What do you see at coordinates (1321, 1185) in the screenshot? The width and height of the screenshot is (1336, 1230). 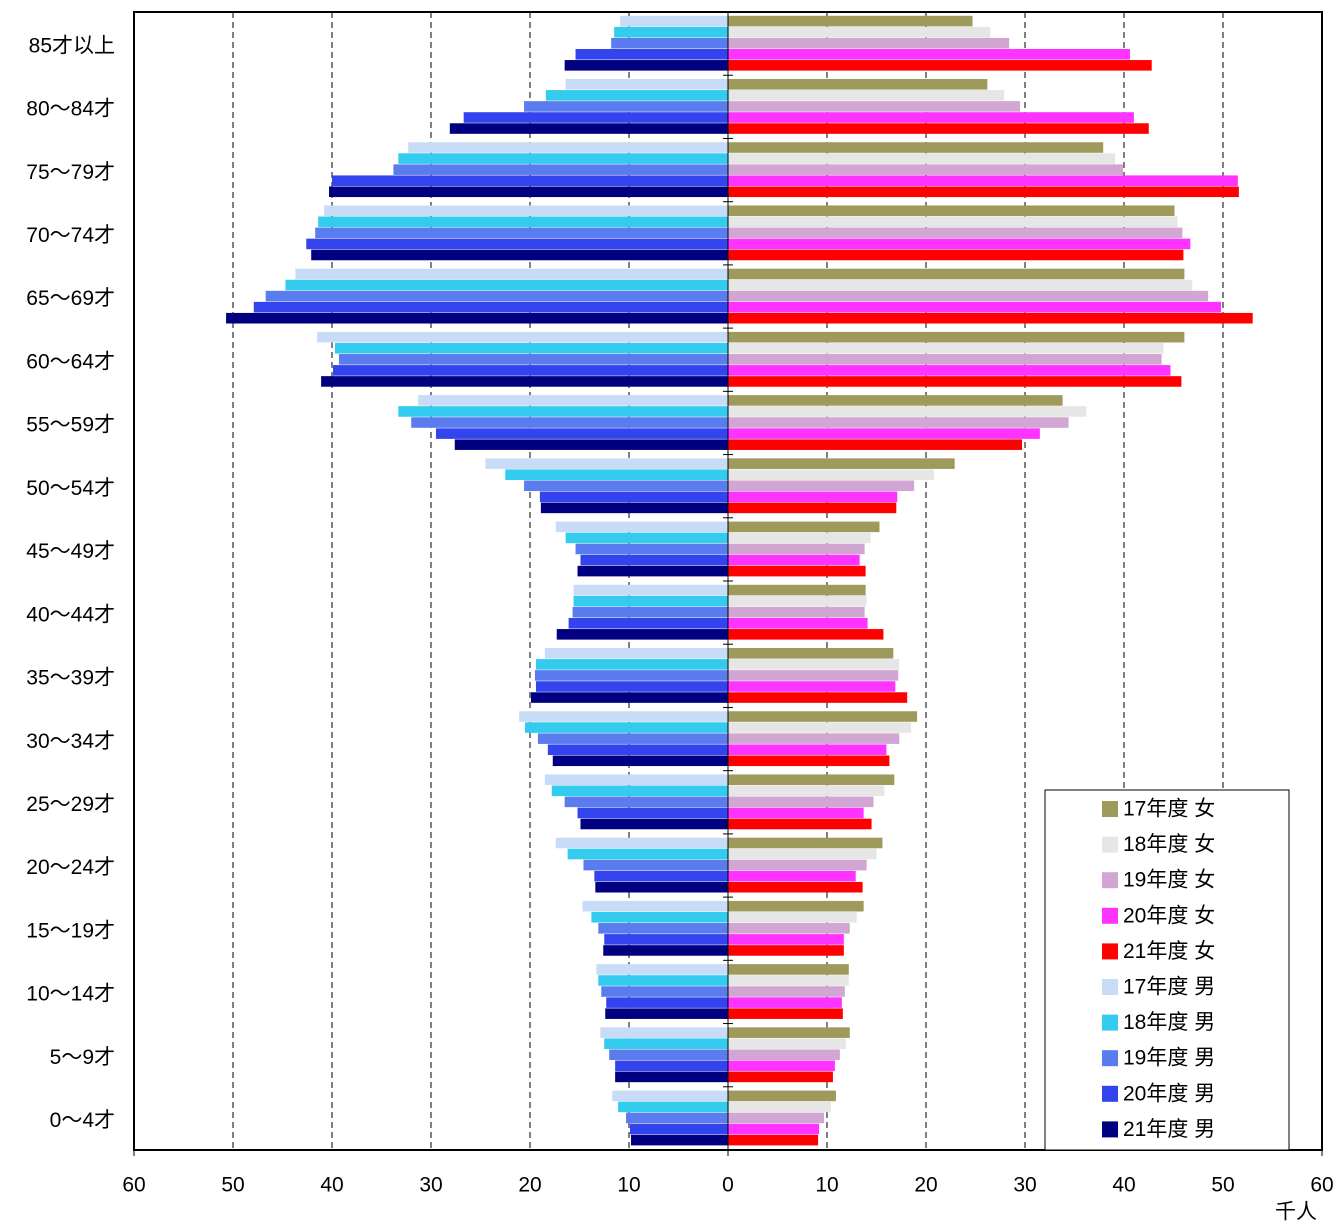 I see `x-tick-label: 60` at bounding box center [1321, 1185].